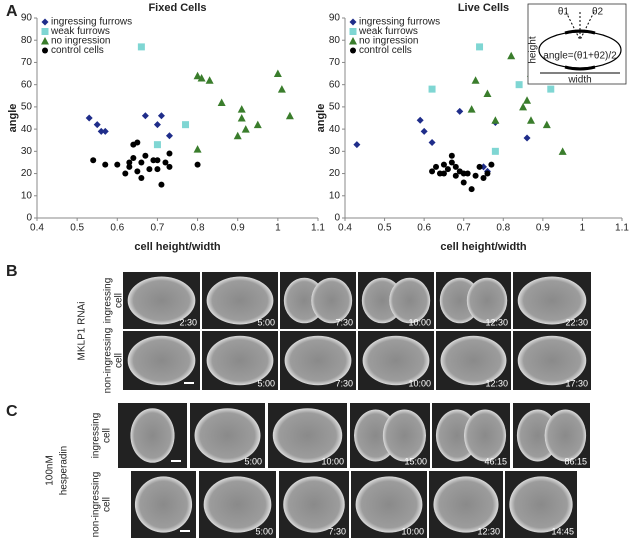 This screenshot has height=541, width=640. I want to click on y-tick-label: 40, so click(335, 129).